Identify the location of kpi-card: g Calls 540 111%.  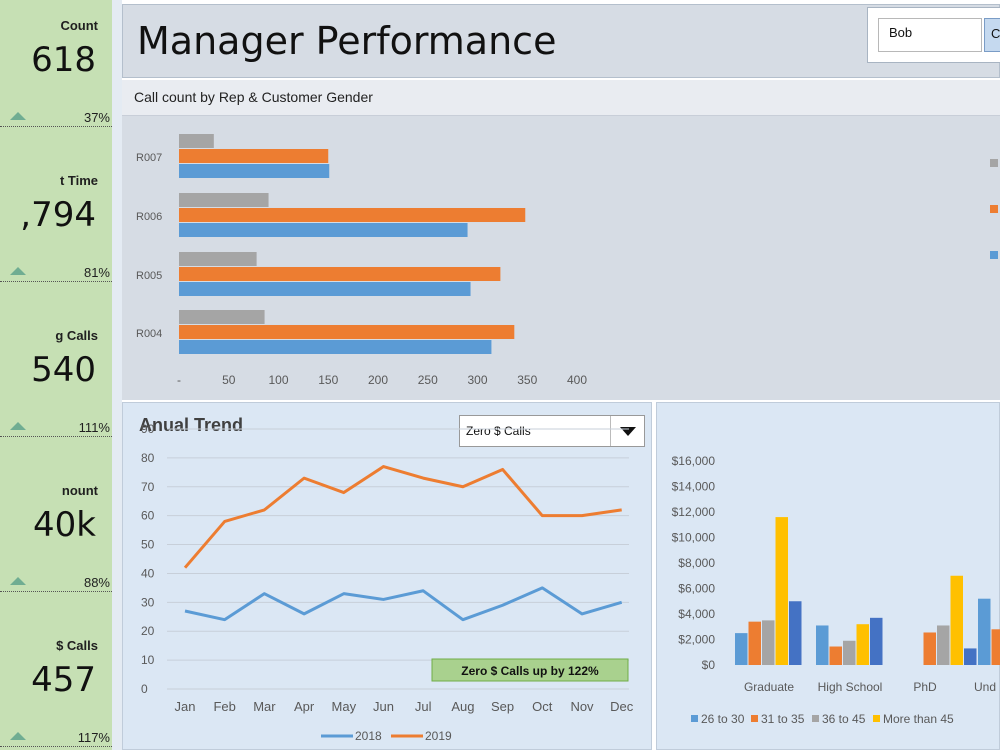
(56, 385).